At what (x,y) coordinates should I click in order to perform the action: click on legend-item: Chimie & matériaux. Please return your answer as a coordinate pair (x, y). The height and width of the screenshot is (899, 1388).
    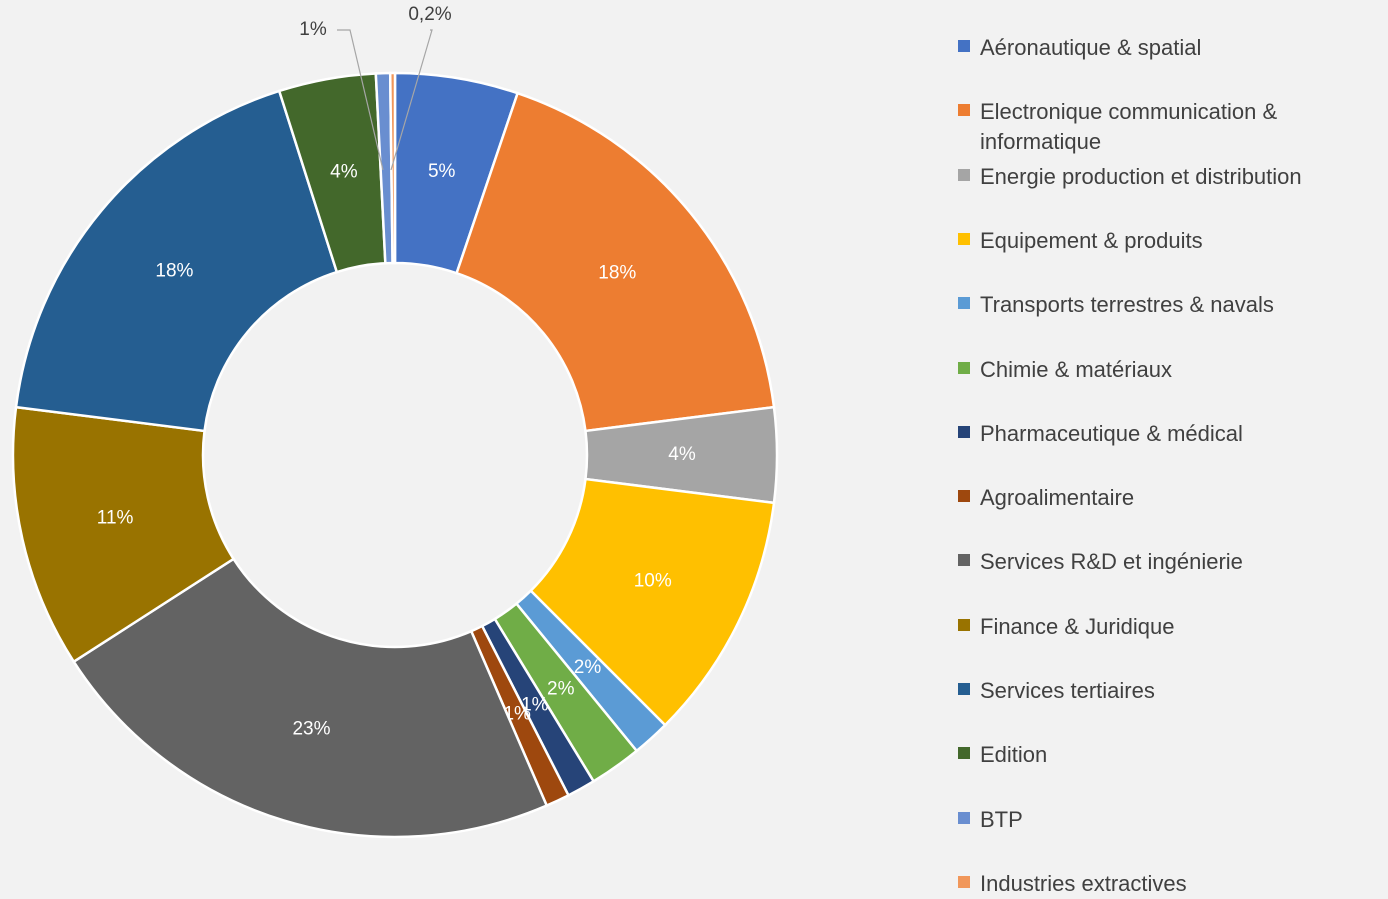
    Looking at the image, I should click on (1172, 370).